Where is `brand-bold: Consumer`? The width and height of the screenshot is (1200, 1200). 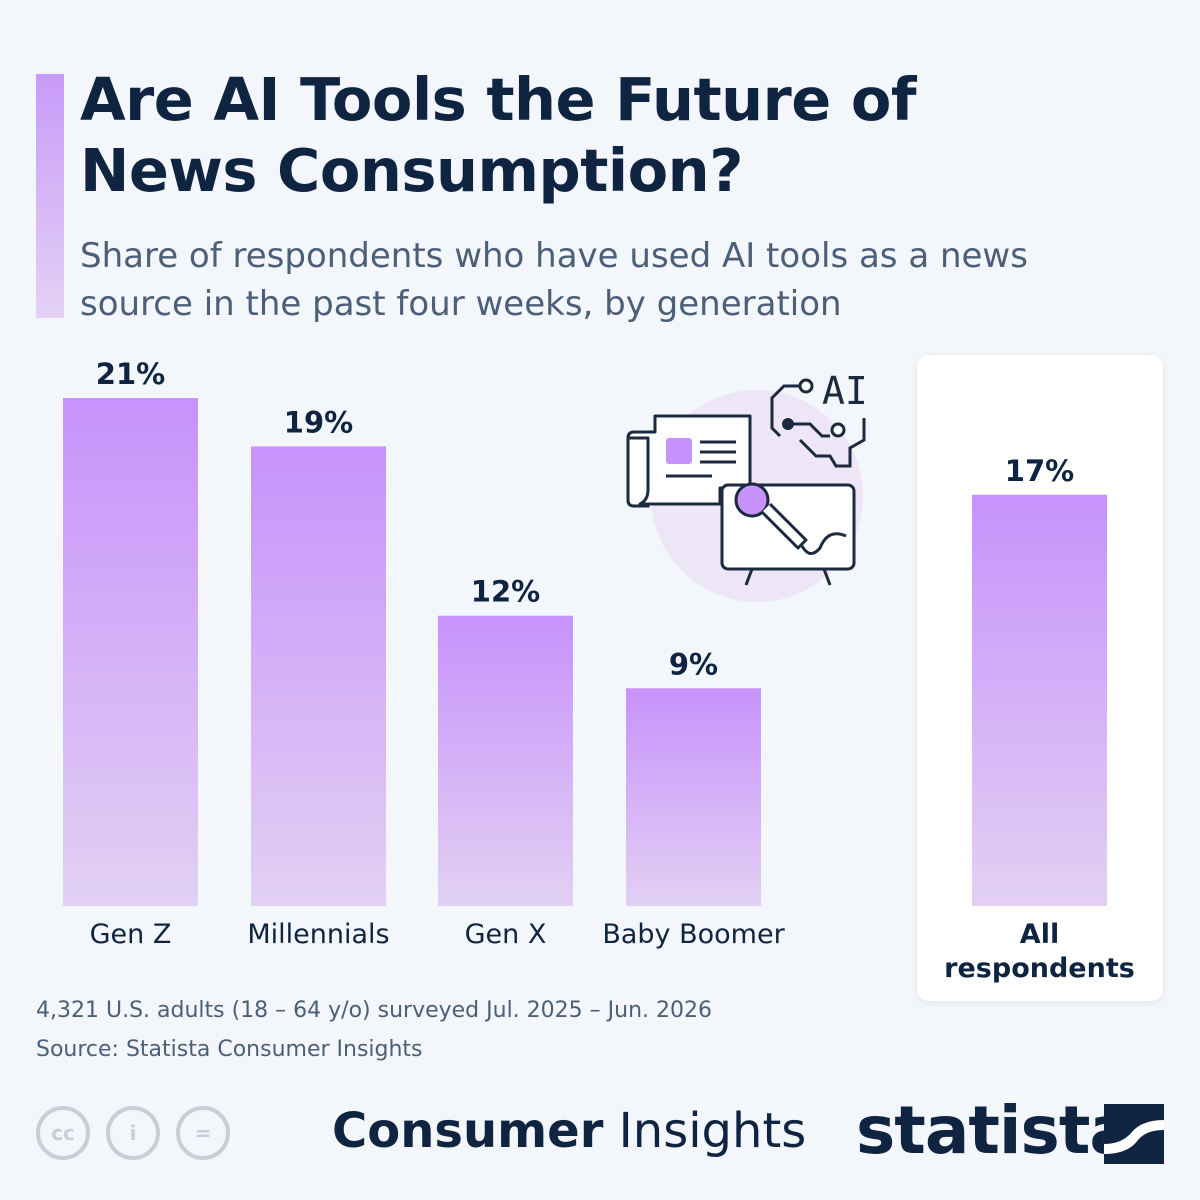
brand-bold: Consumer is located at coordinates (468, 1131).